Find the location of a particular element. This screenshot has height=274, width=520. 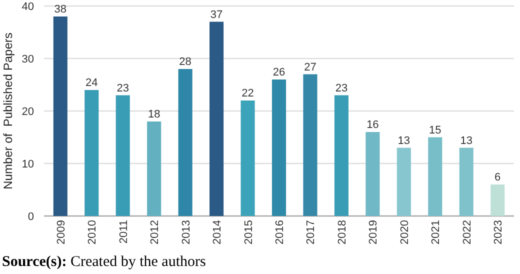

data-label: 6 is located at coordinates (497, 178).